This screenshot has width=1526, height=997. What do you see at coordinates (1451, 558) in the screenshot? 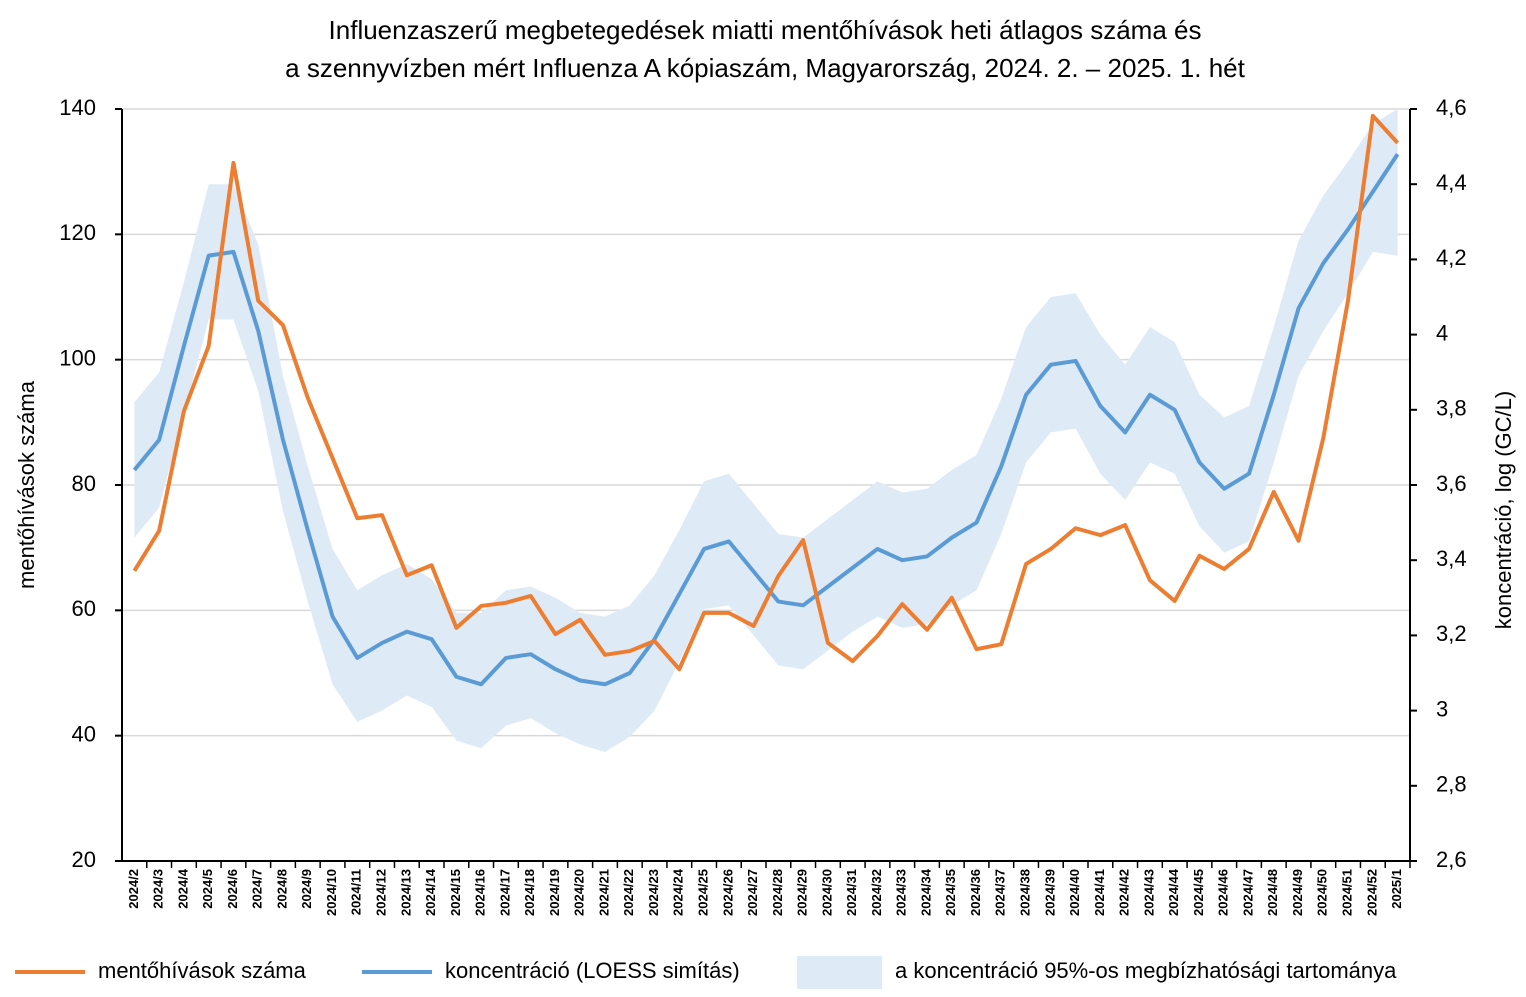
I see `y2-tick-label: 3,4` at bounding box center [1451, 558].